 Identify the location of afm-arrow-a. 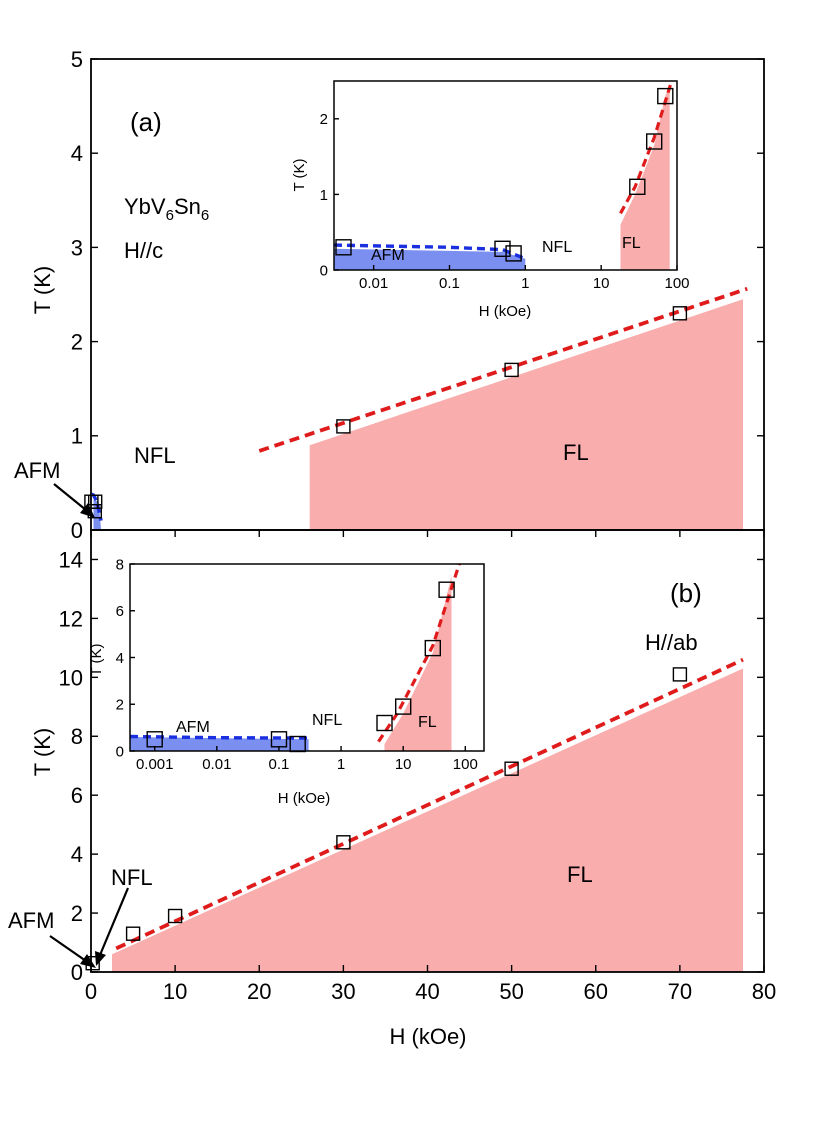
(74, 500).